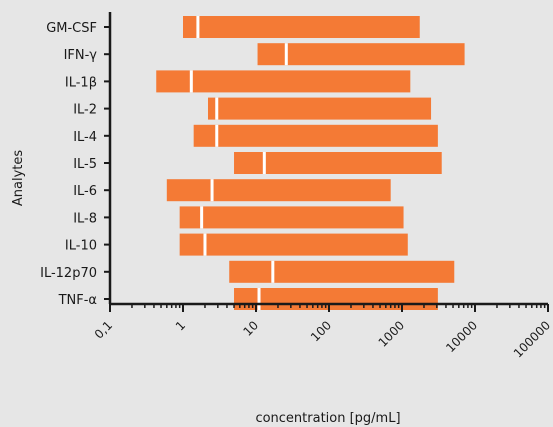 The image size is (553, 427). Describe the element at coordinates (81, 82) in the screenshot. I see `category-label: IL-1β` at that location.